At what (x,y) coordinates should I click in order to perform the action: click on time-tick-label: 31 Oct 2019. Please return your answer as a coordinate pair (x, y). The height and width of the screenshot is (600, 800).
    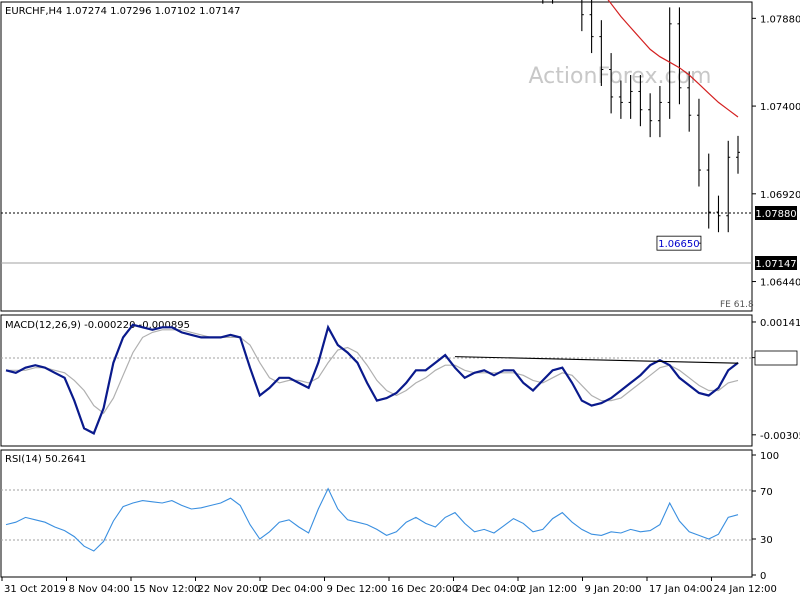
    Looking at the image, I should click on (35, 589).